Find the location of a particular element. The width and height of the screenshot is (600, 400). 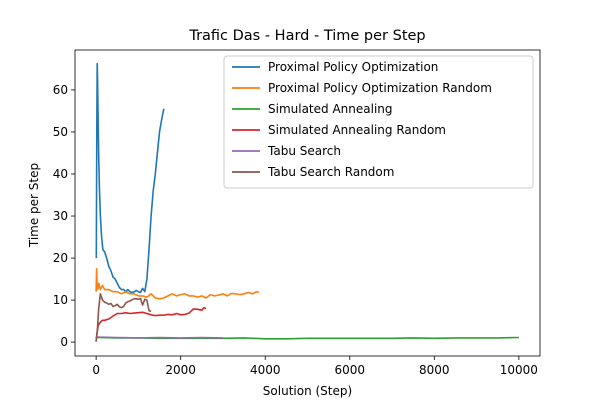

y-tick-label-3: 20 is located at coordinates (60, 258).